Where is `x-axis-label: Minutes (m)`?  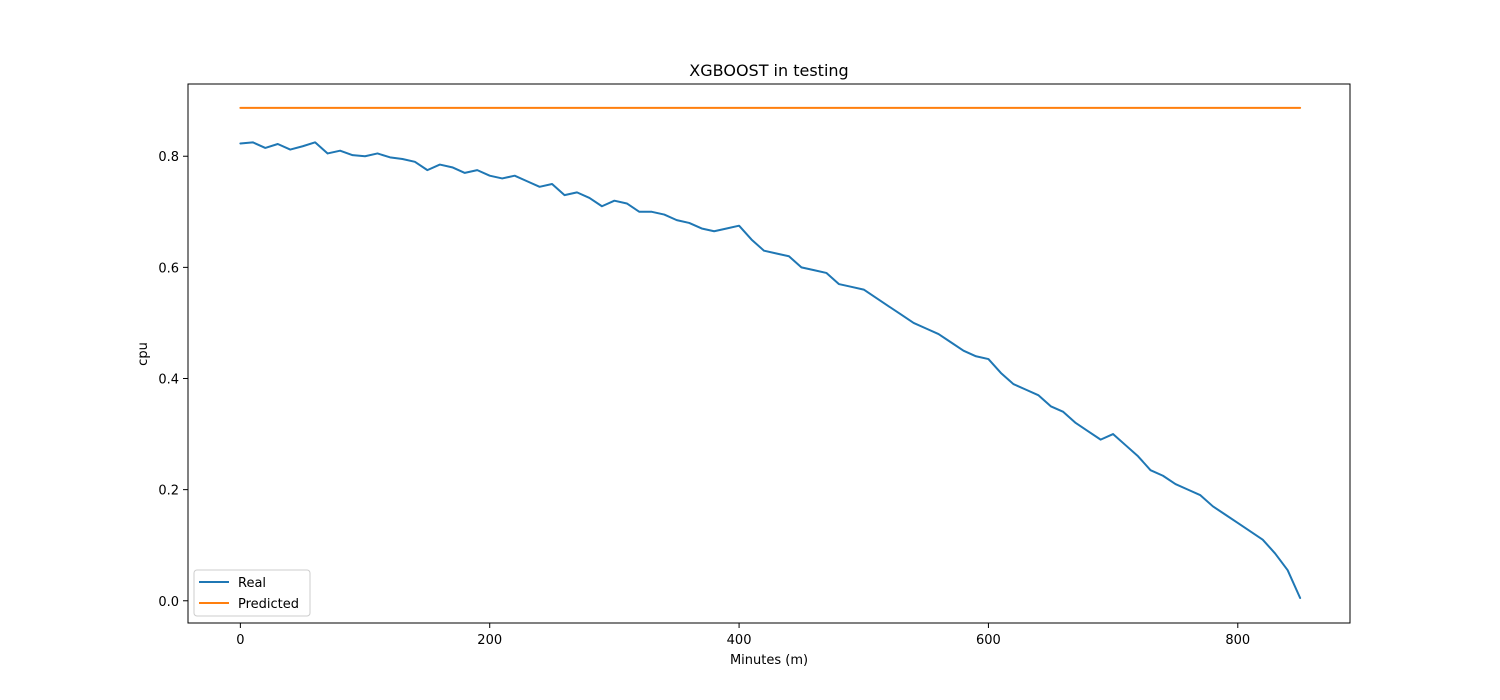
x-axis-label: Minutes (m) is located at coordinates (769, 660).